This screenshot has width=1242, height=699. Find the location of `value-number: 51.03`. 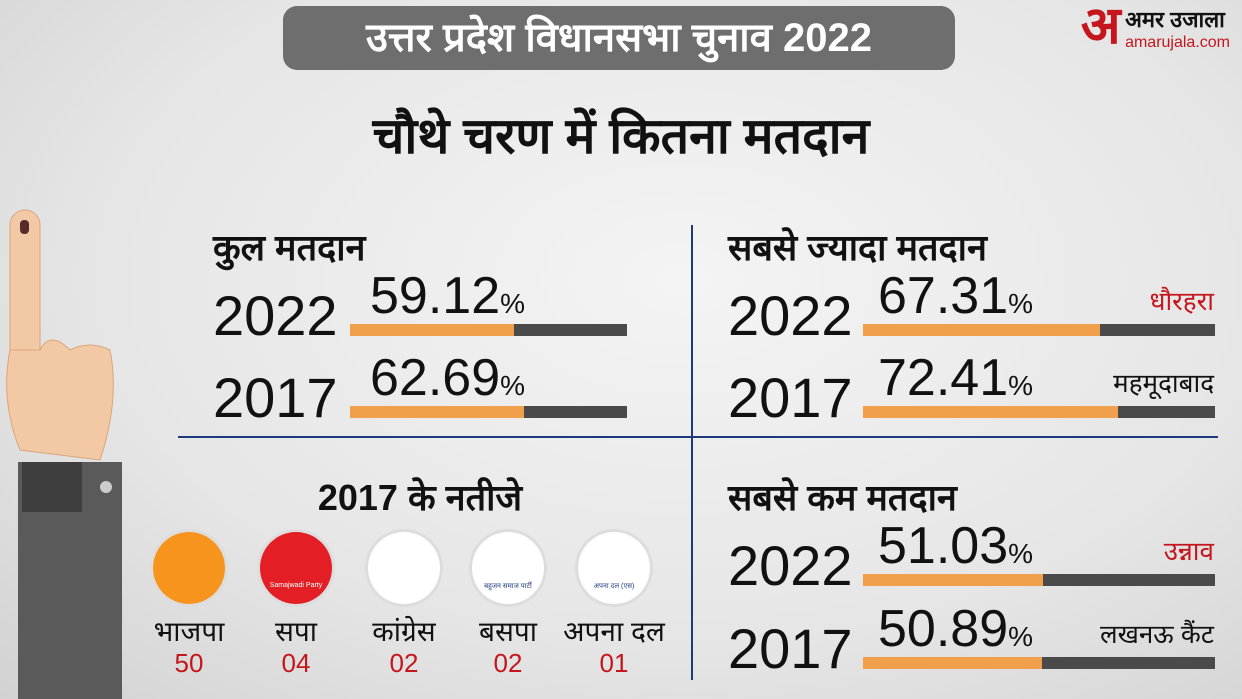

value-number: 51.03 is located at coordinates (943, 546).